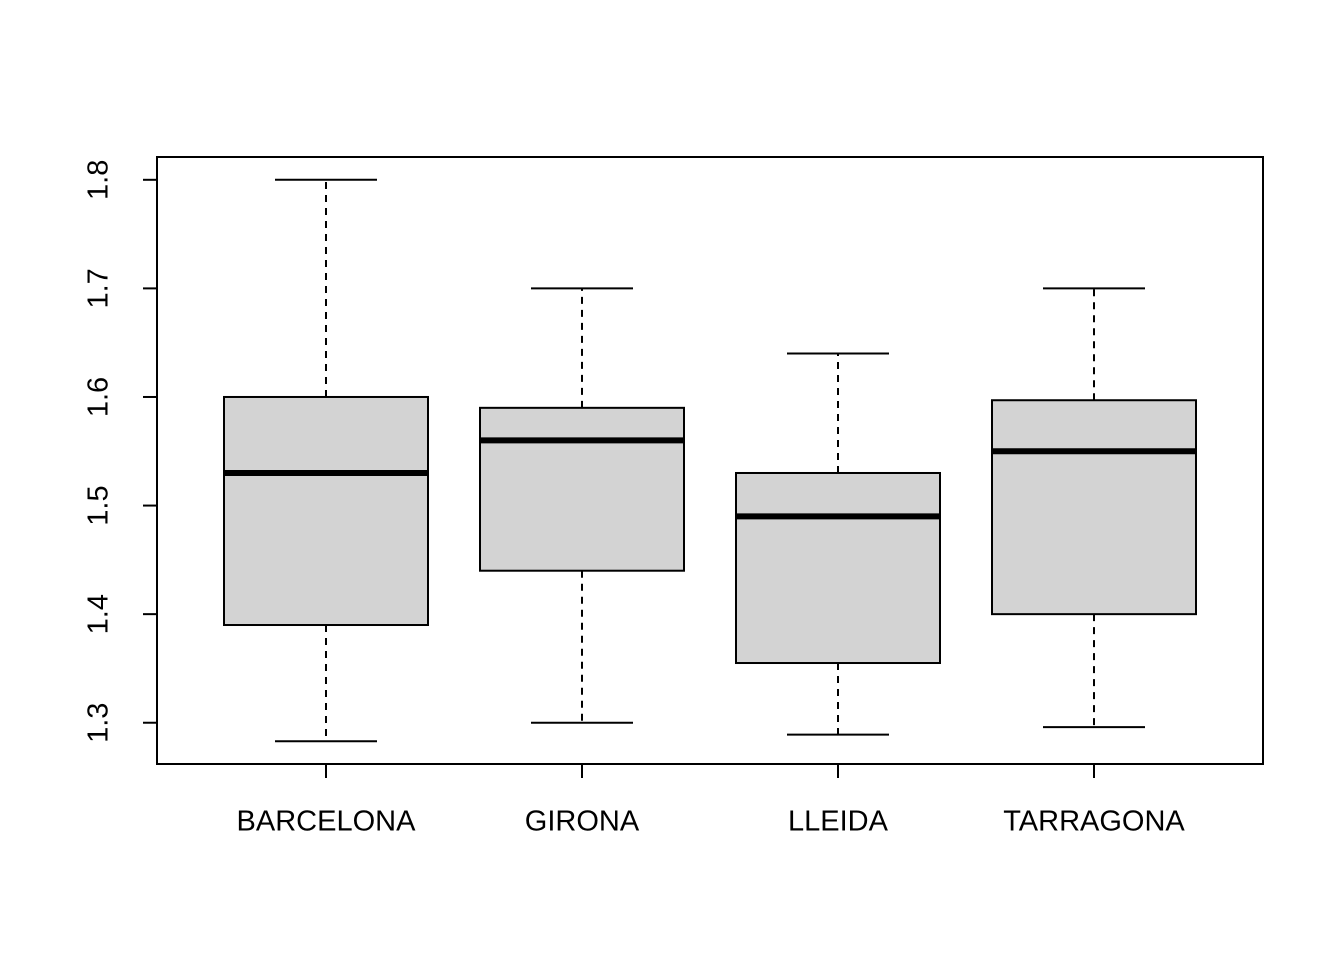 This screenshot has width=1344, height=960. I want to click on y-tick-label: 1.8, so click(99, 180).